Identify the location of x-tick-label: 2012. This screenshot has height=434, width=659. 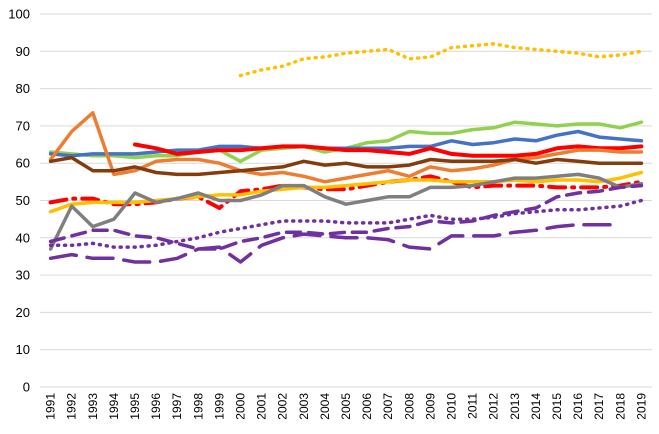
(494, 406).